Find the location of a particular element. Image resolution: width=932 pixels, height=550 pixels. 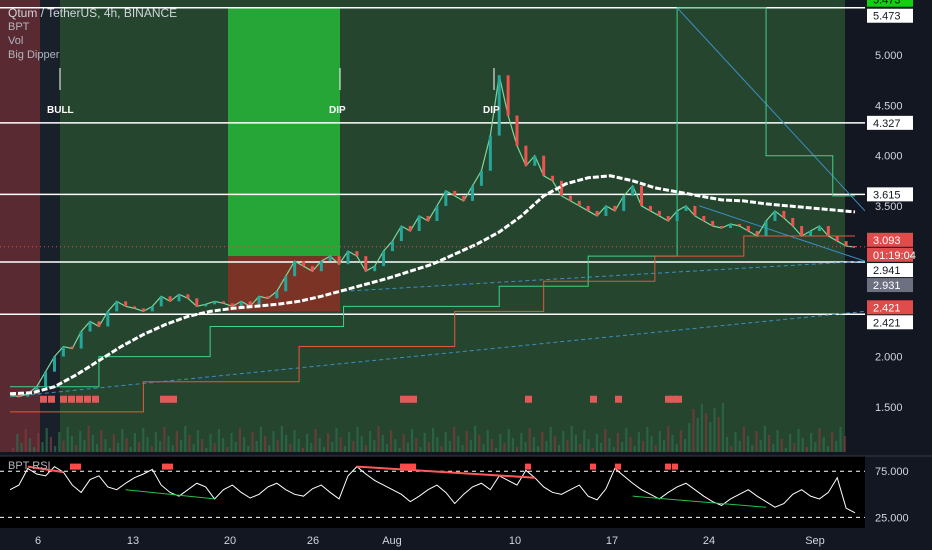

trendline-falling is located at coordinates (771, 109).